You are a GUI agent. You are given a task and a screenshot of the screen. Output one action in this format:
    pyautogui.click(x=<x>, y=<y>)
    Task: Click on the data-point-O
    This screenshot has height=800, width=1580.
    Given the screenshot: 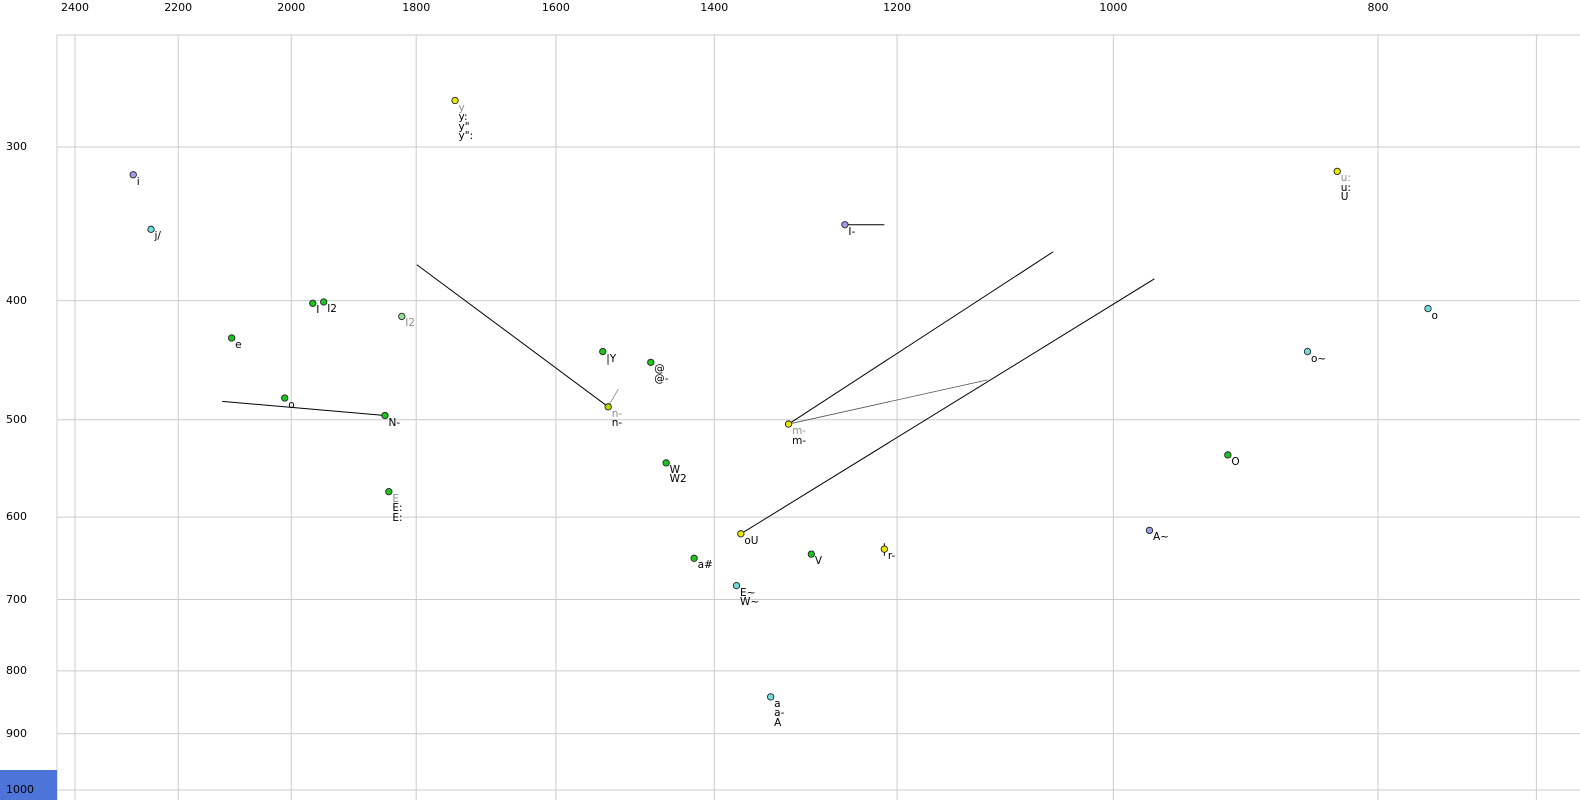 What is the action you would take?
    pyautogui.click(x=1228, y=455)
    